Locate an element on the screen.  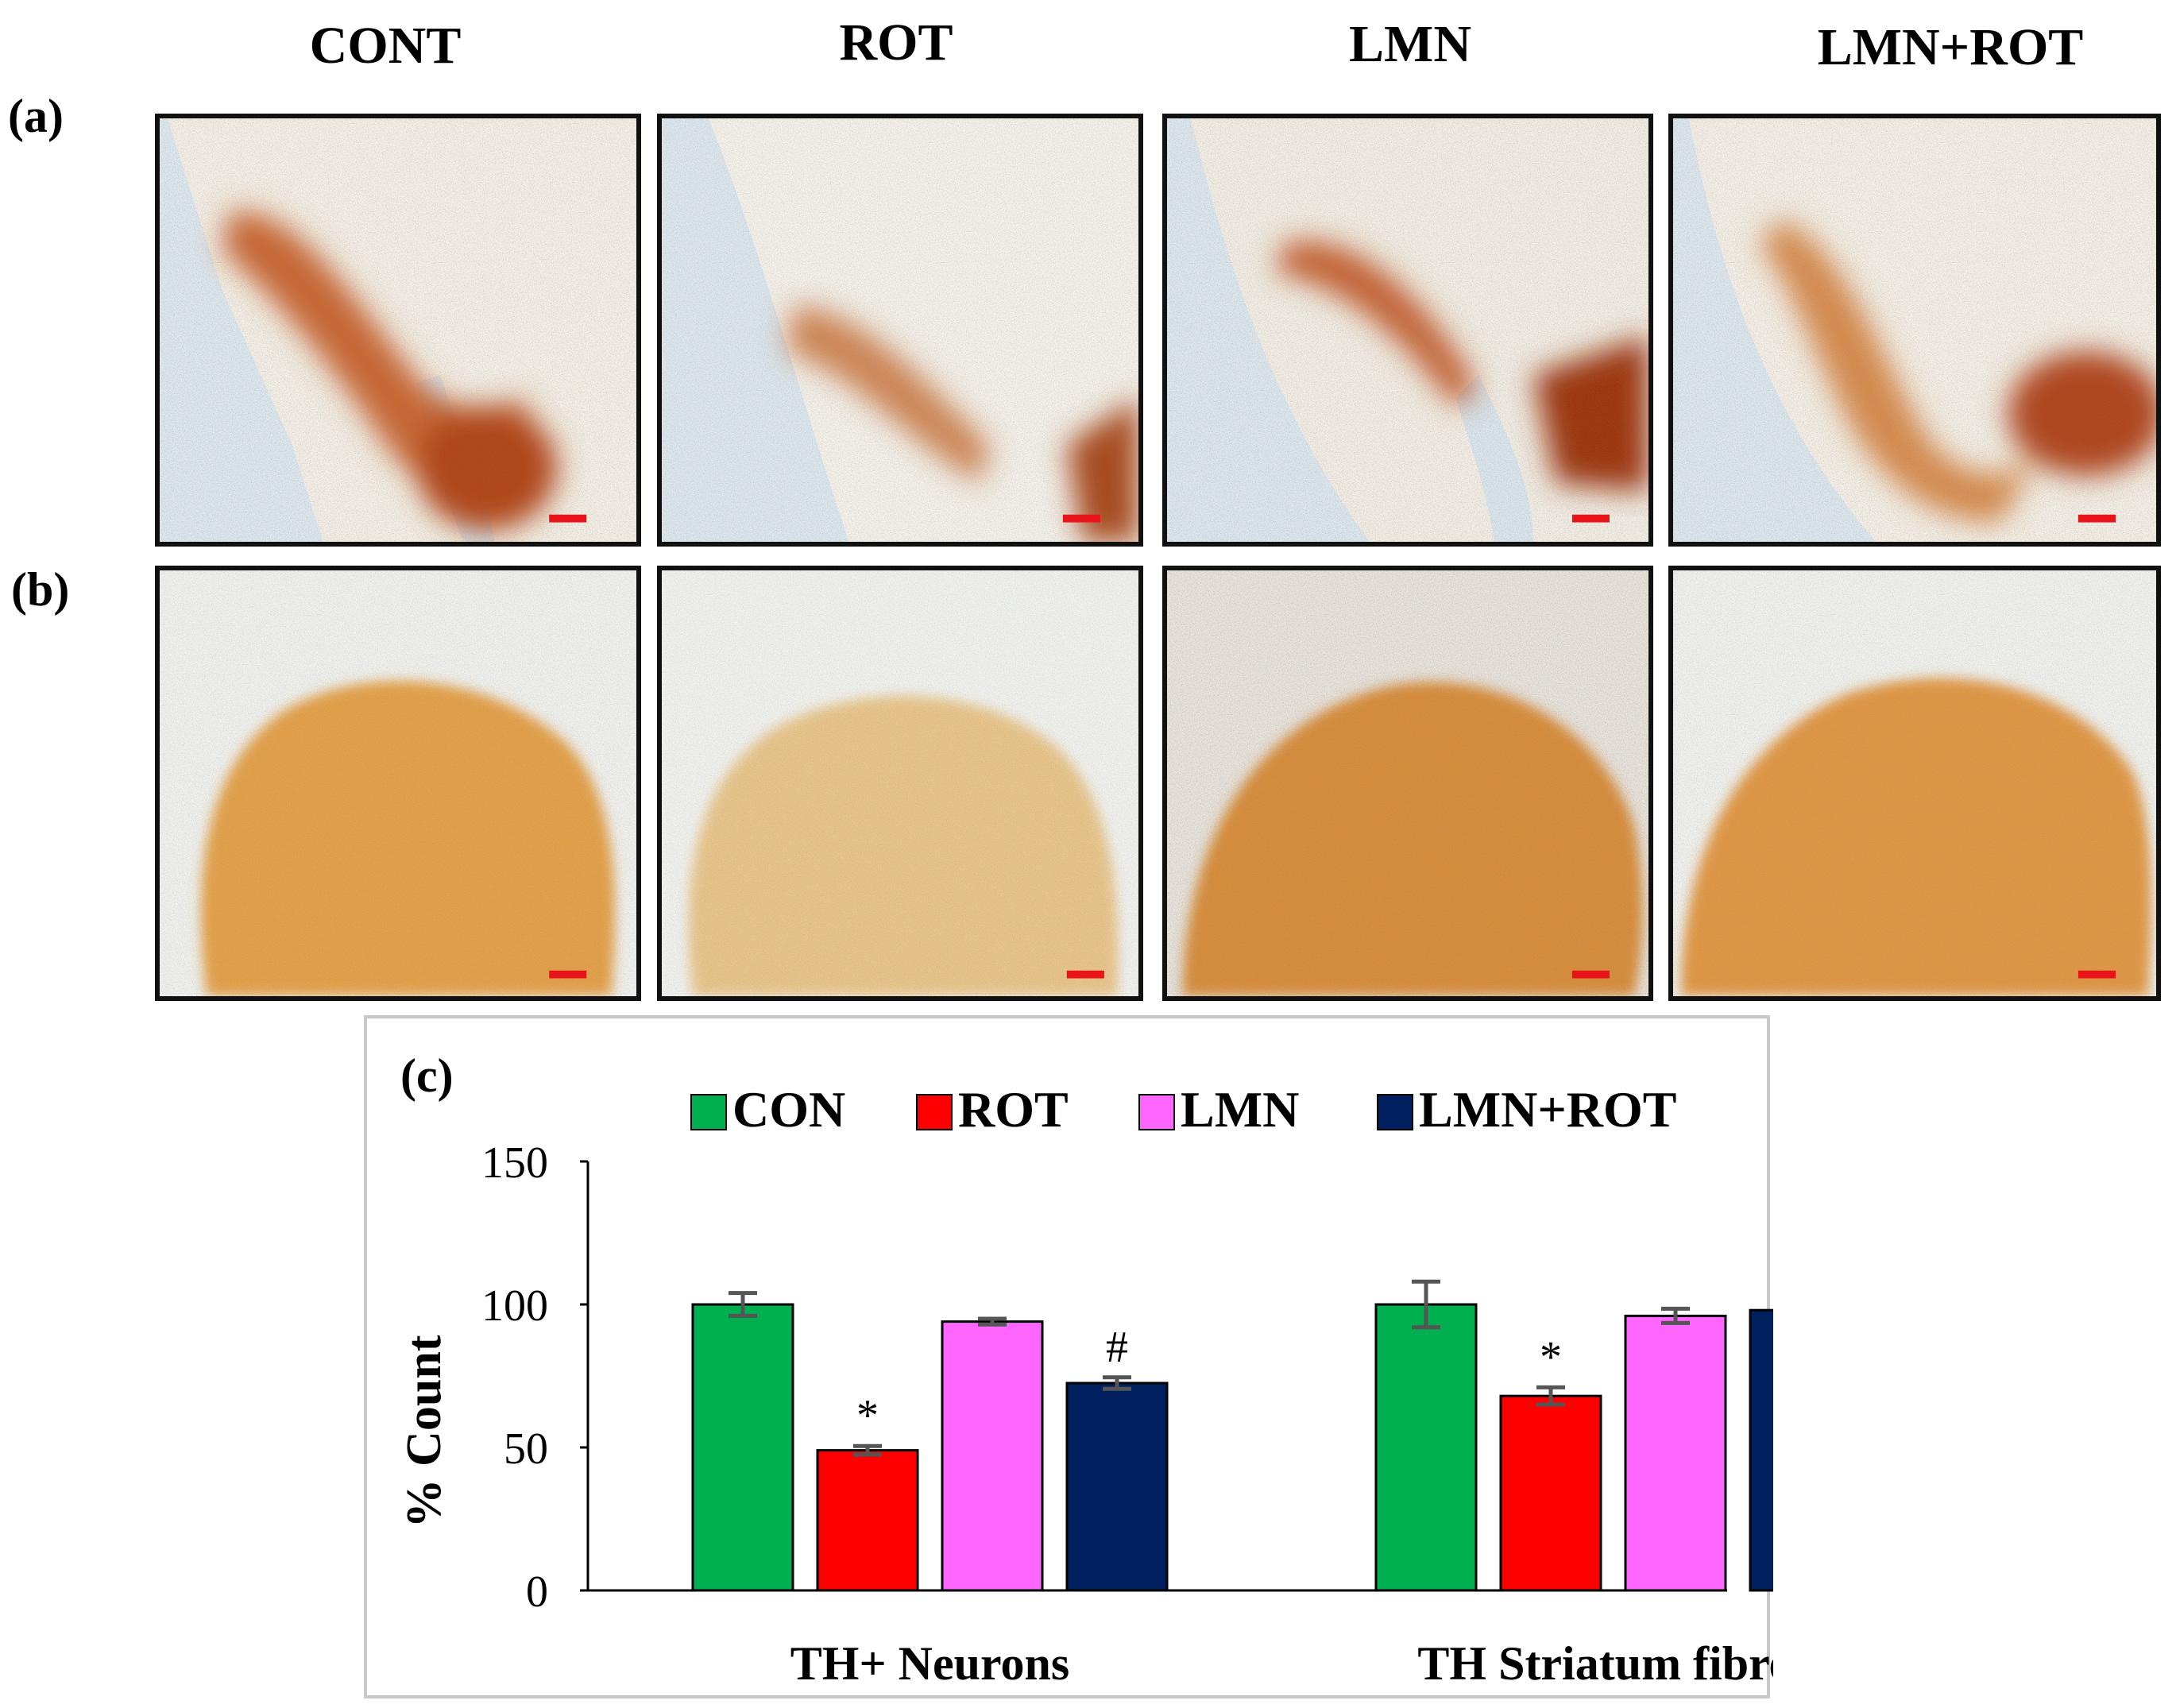
chart-legend: CON ROT LMN LMN+ROT is located at coordinates (1183, 1109).